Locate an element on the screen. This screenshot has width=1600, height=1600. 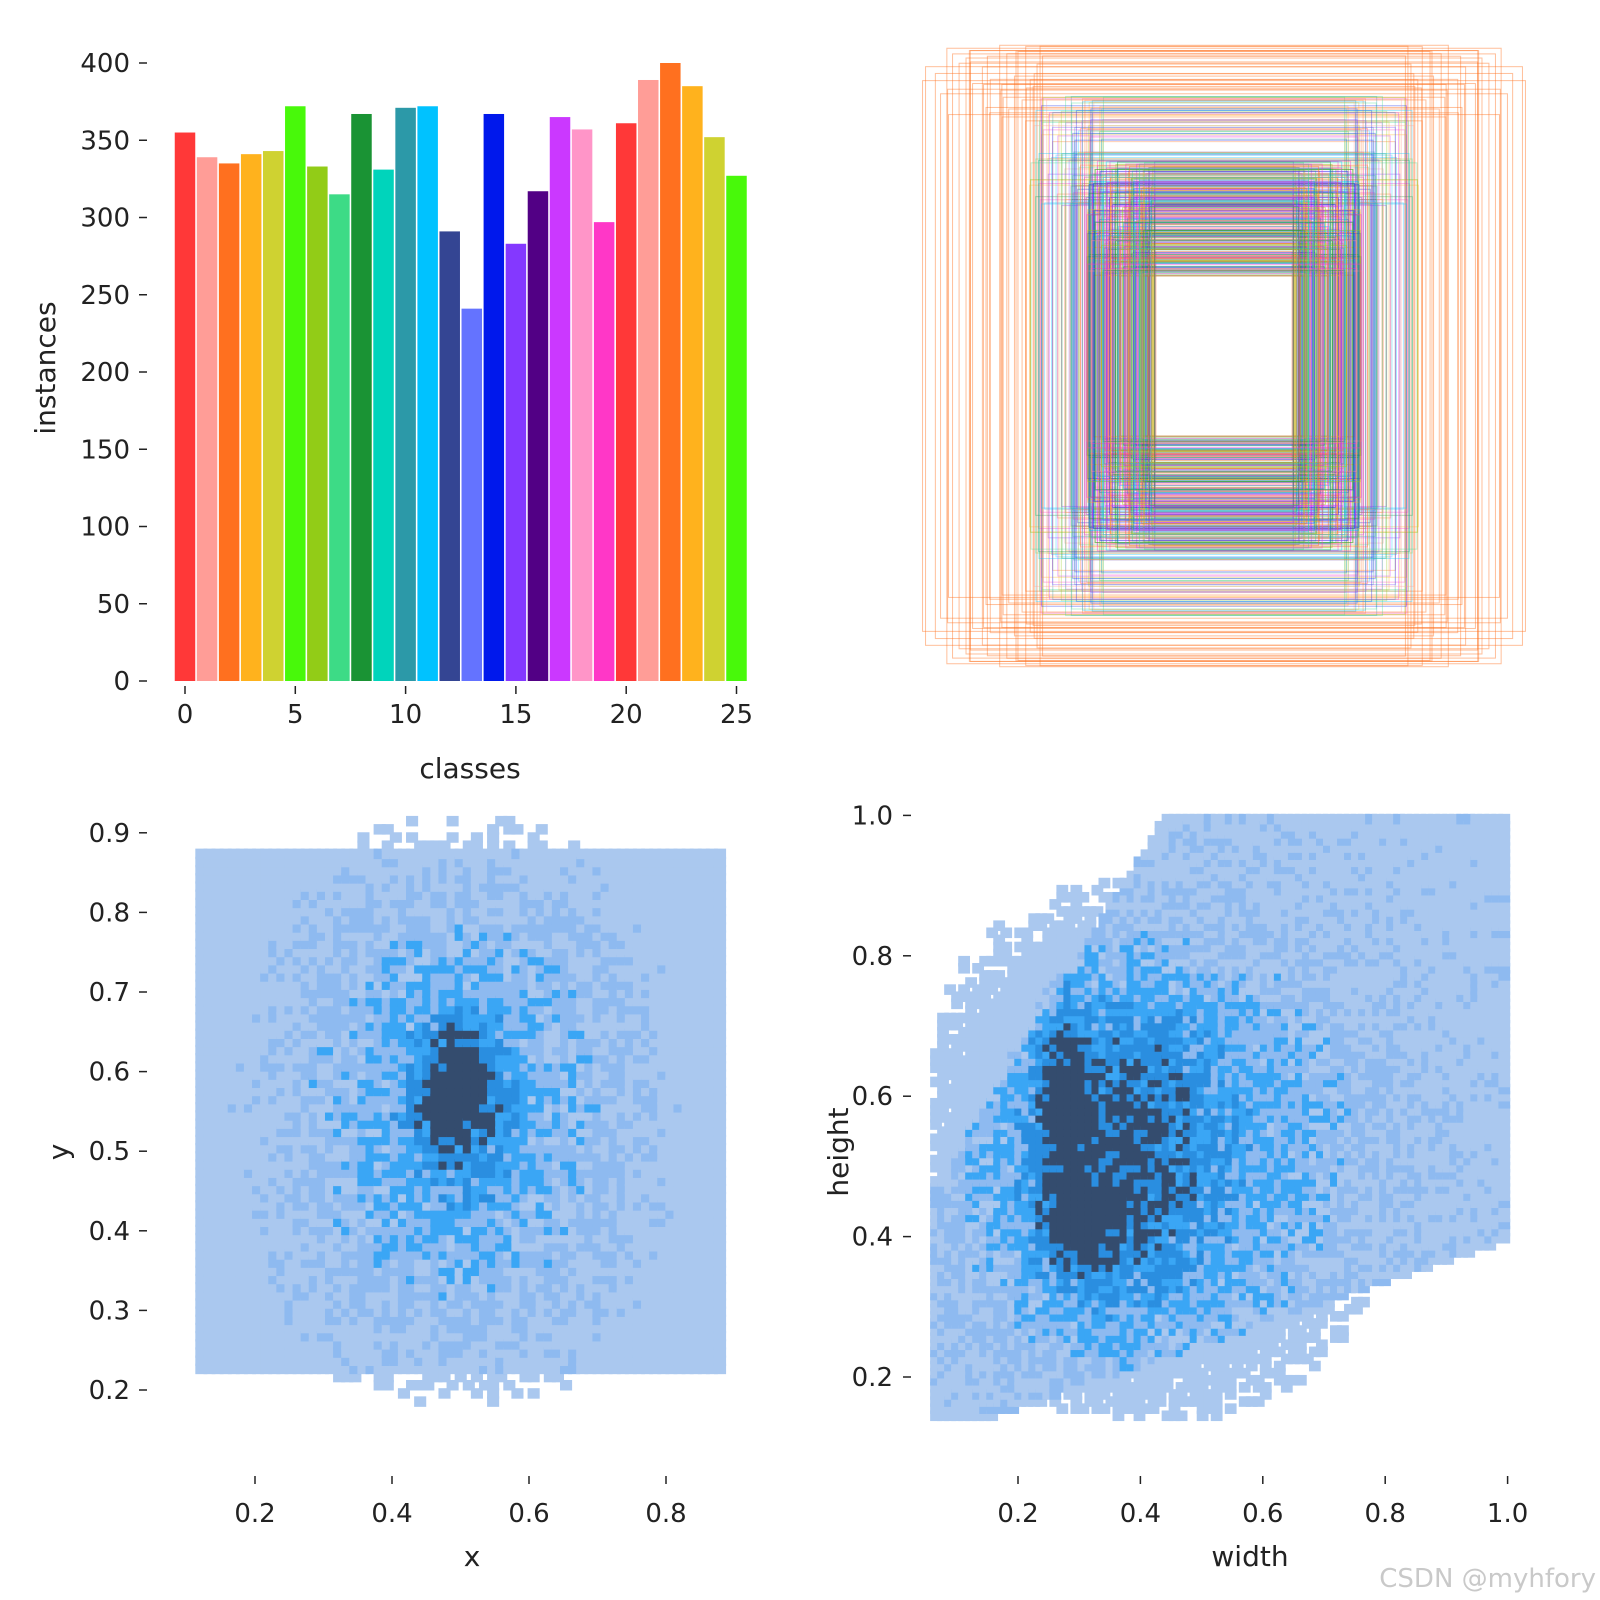
x-tick-label: 0 is located at coordinates (185, 715).